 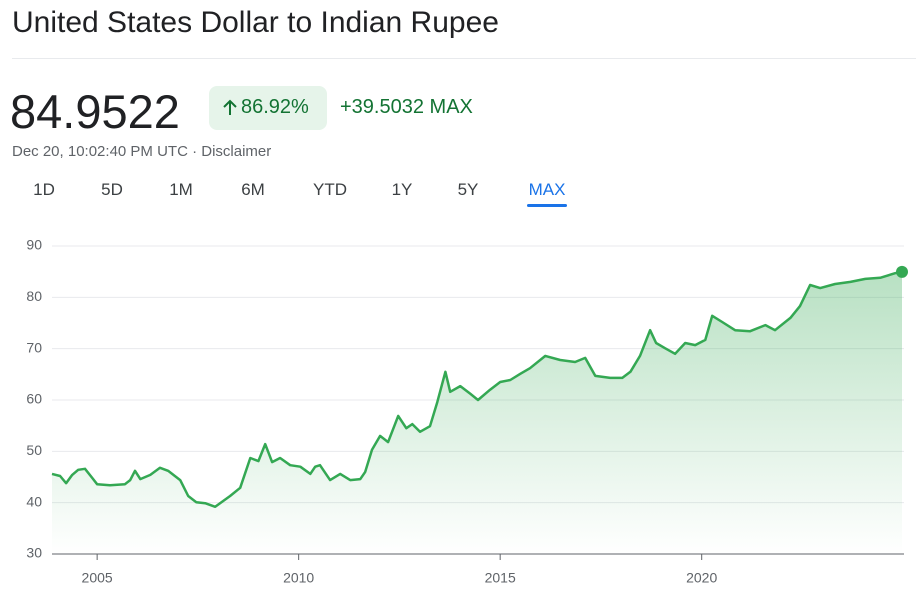 What do you see at coordinates (34, 347) in the screenshot?
I see `y-tick-label: 70` at bounding box center [34, 347].